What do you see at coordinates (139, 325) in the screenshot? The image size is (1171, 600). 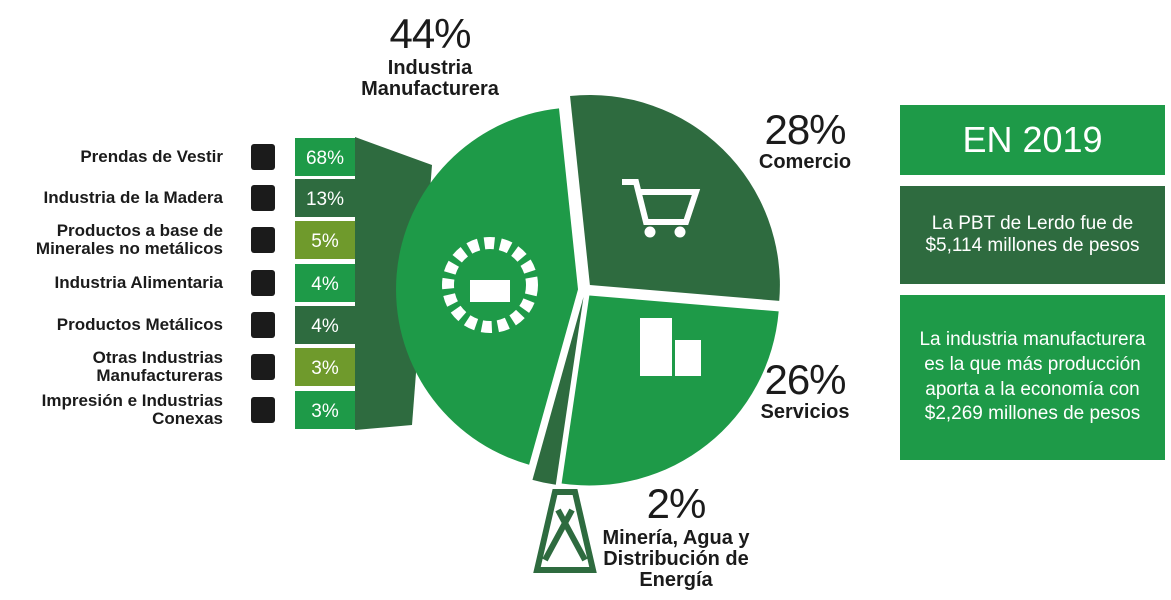 I see `category-label: Productos Metálicos` at bounding box center [139, 325].